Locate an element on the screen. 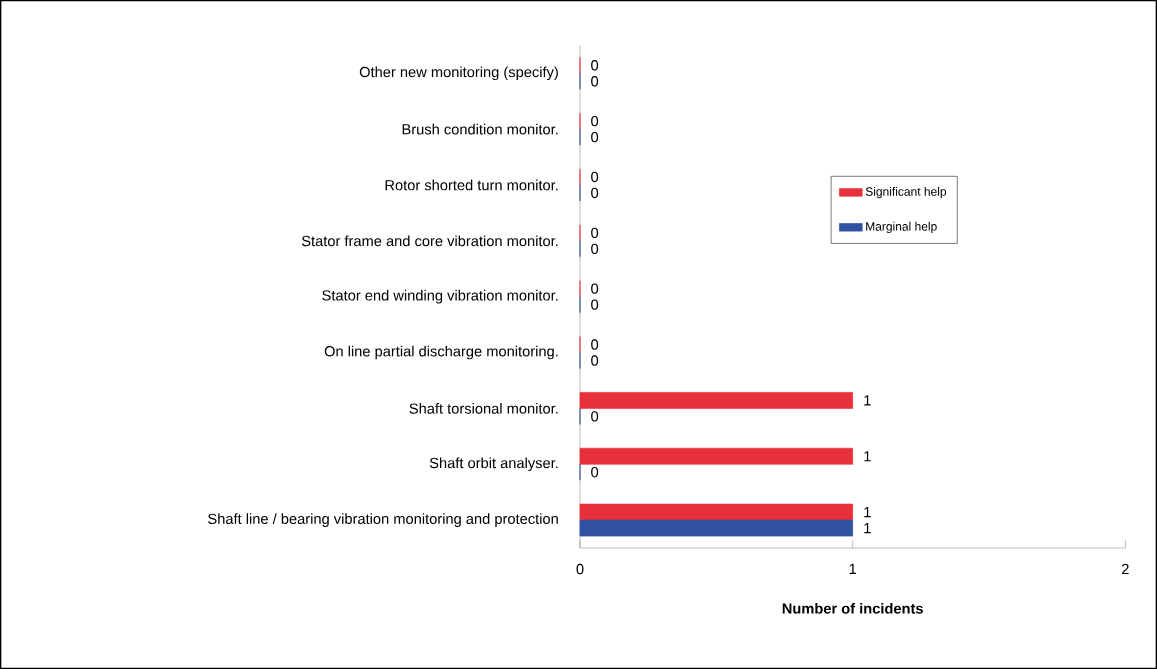 This screenshot has width=1157, height=669. y-tick-label: On line partial discharge monitoring. is located at coordinates (441, 352).